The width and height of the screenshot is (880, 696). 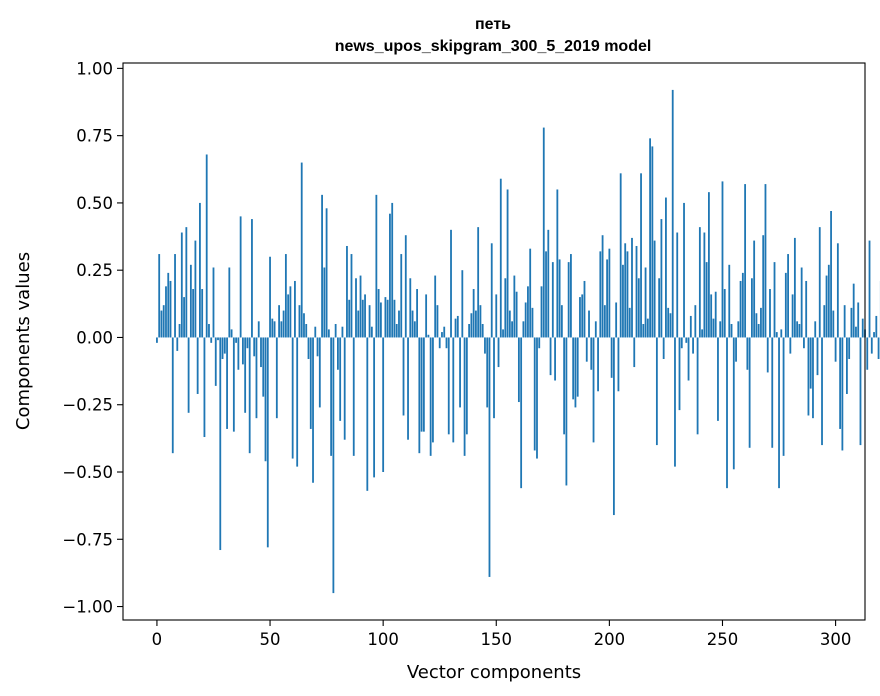 I want to click on x-tick-label: 0, so click(x=157, y=639).